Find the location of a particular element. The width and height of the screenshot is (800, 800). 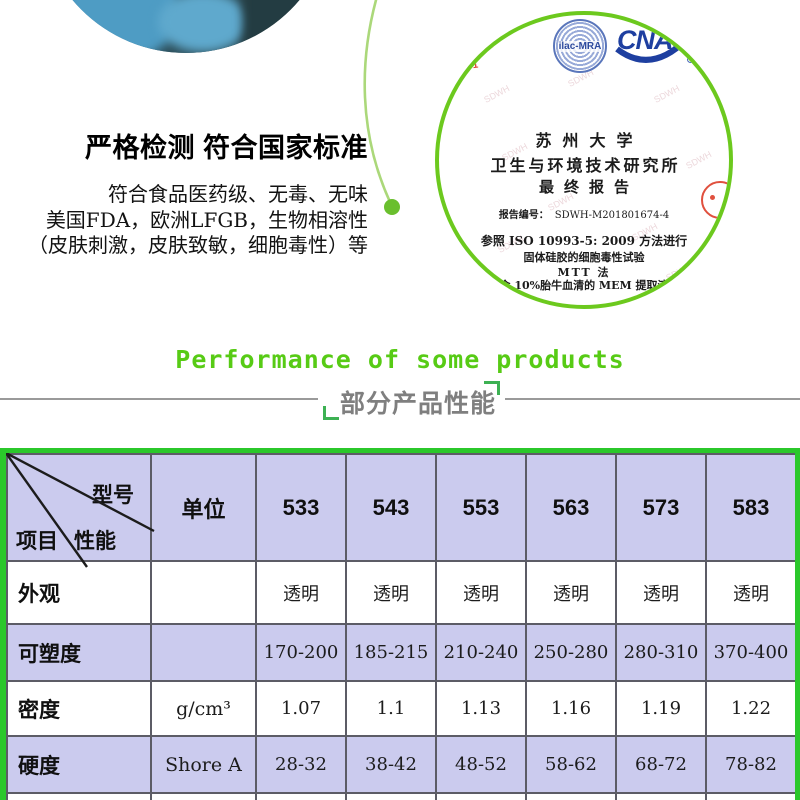

table-row-appearance: 外观 透明 透明 透明 透明 透明 透明 is located at coordinates (400, 592).